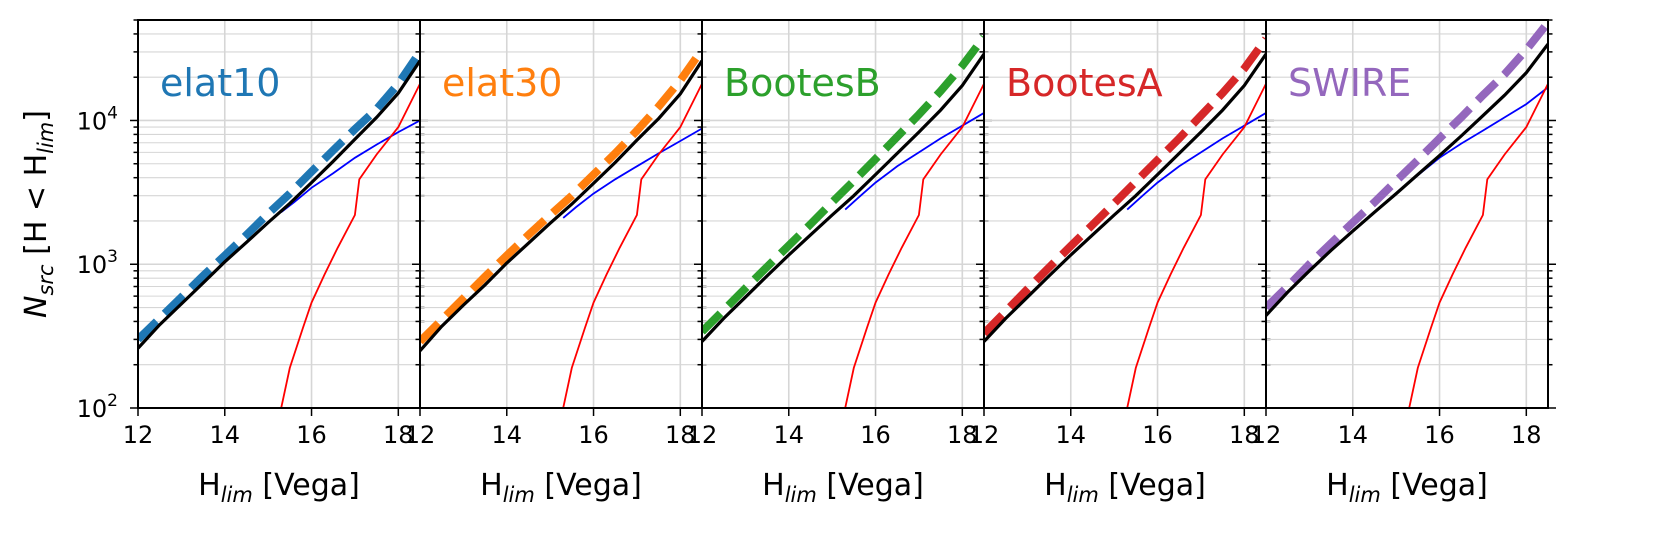 This screenshot has width=1660, height=555. Describe the element at coordinates (1349, 83) in the screenshot. I see `panel-label: SWIRE` at that location.